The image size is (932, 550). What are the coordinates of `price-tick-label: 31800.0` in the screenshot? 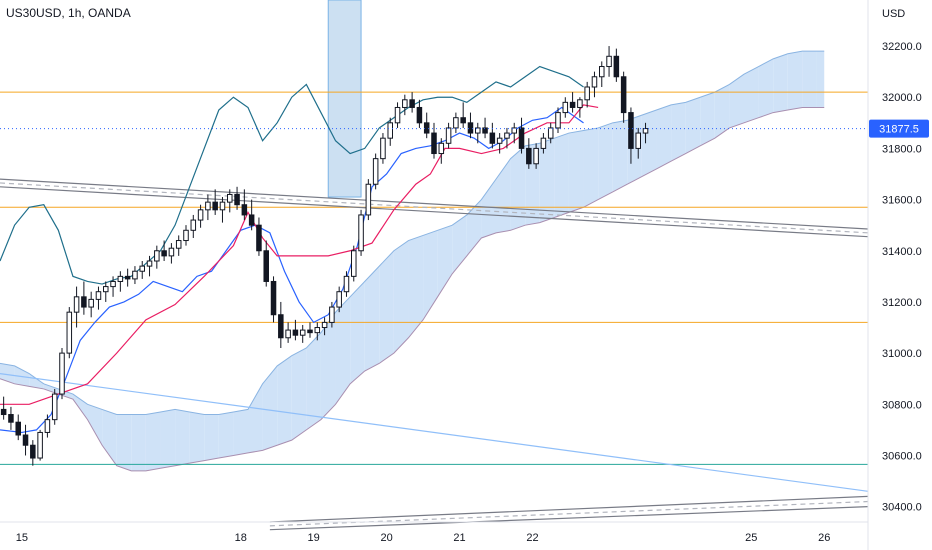 It's located at (902, 149).